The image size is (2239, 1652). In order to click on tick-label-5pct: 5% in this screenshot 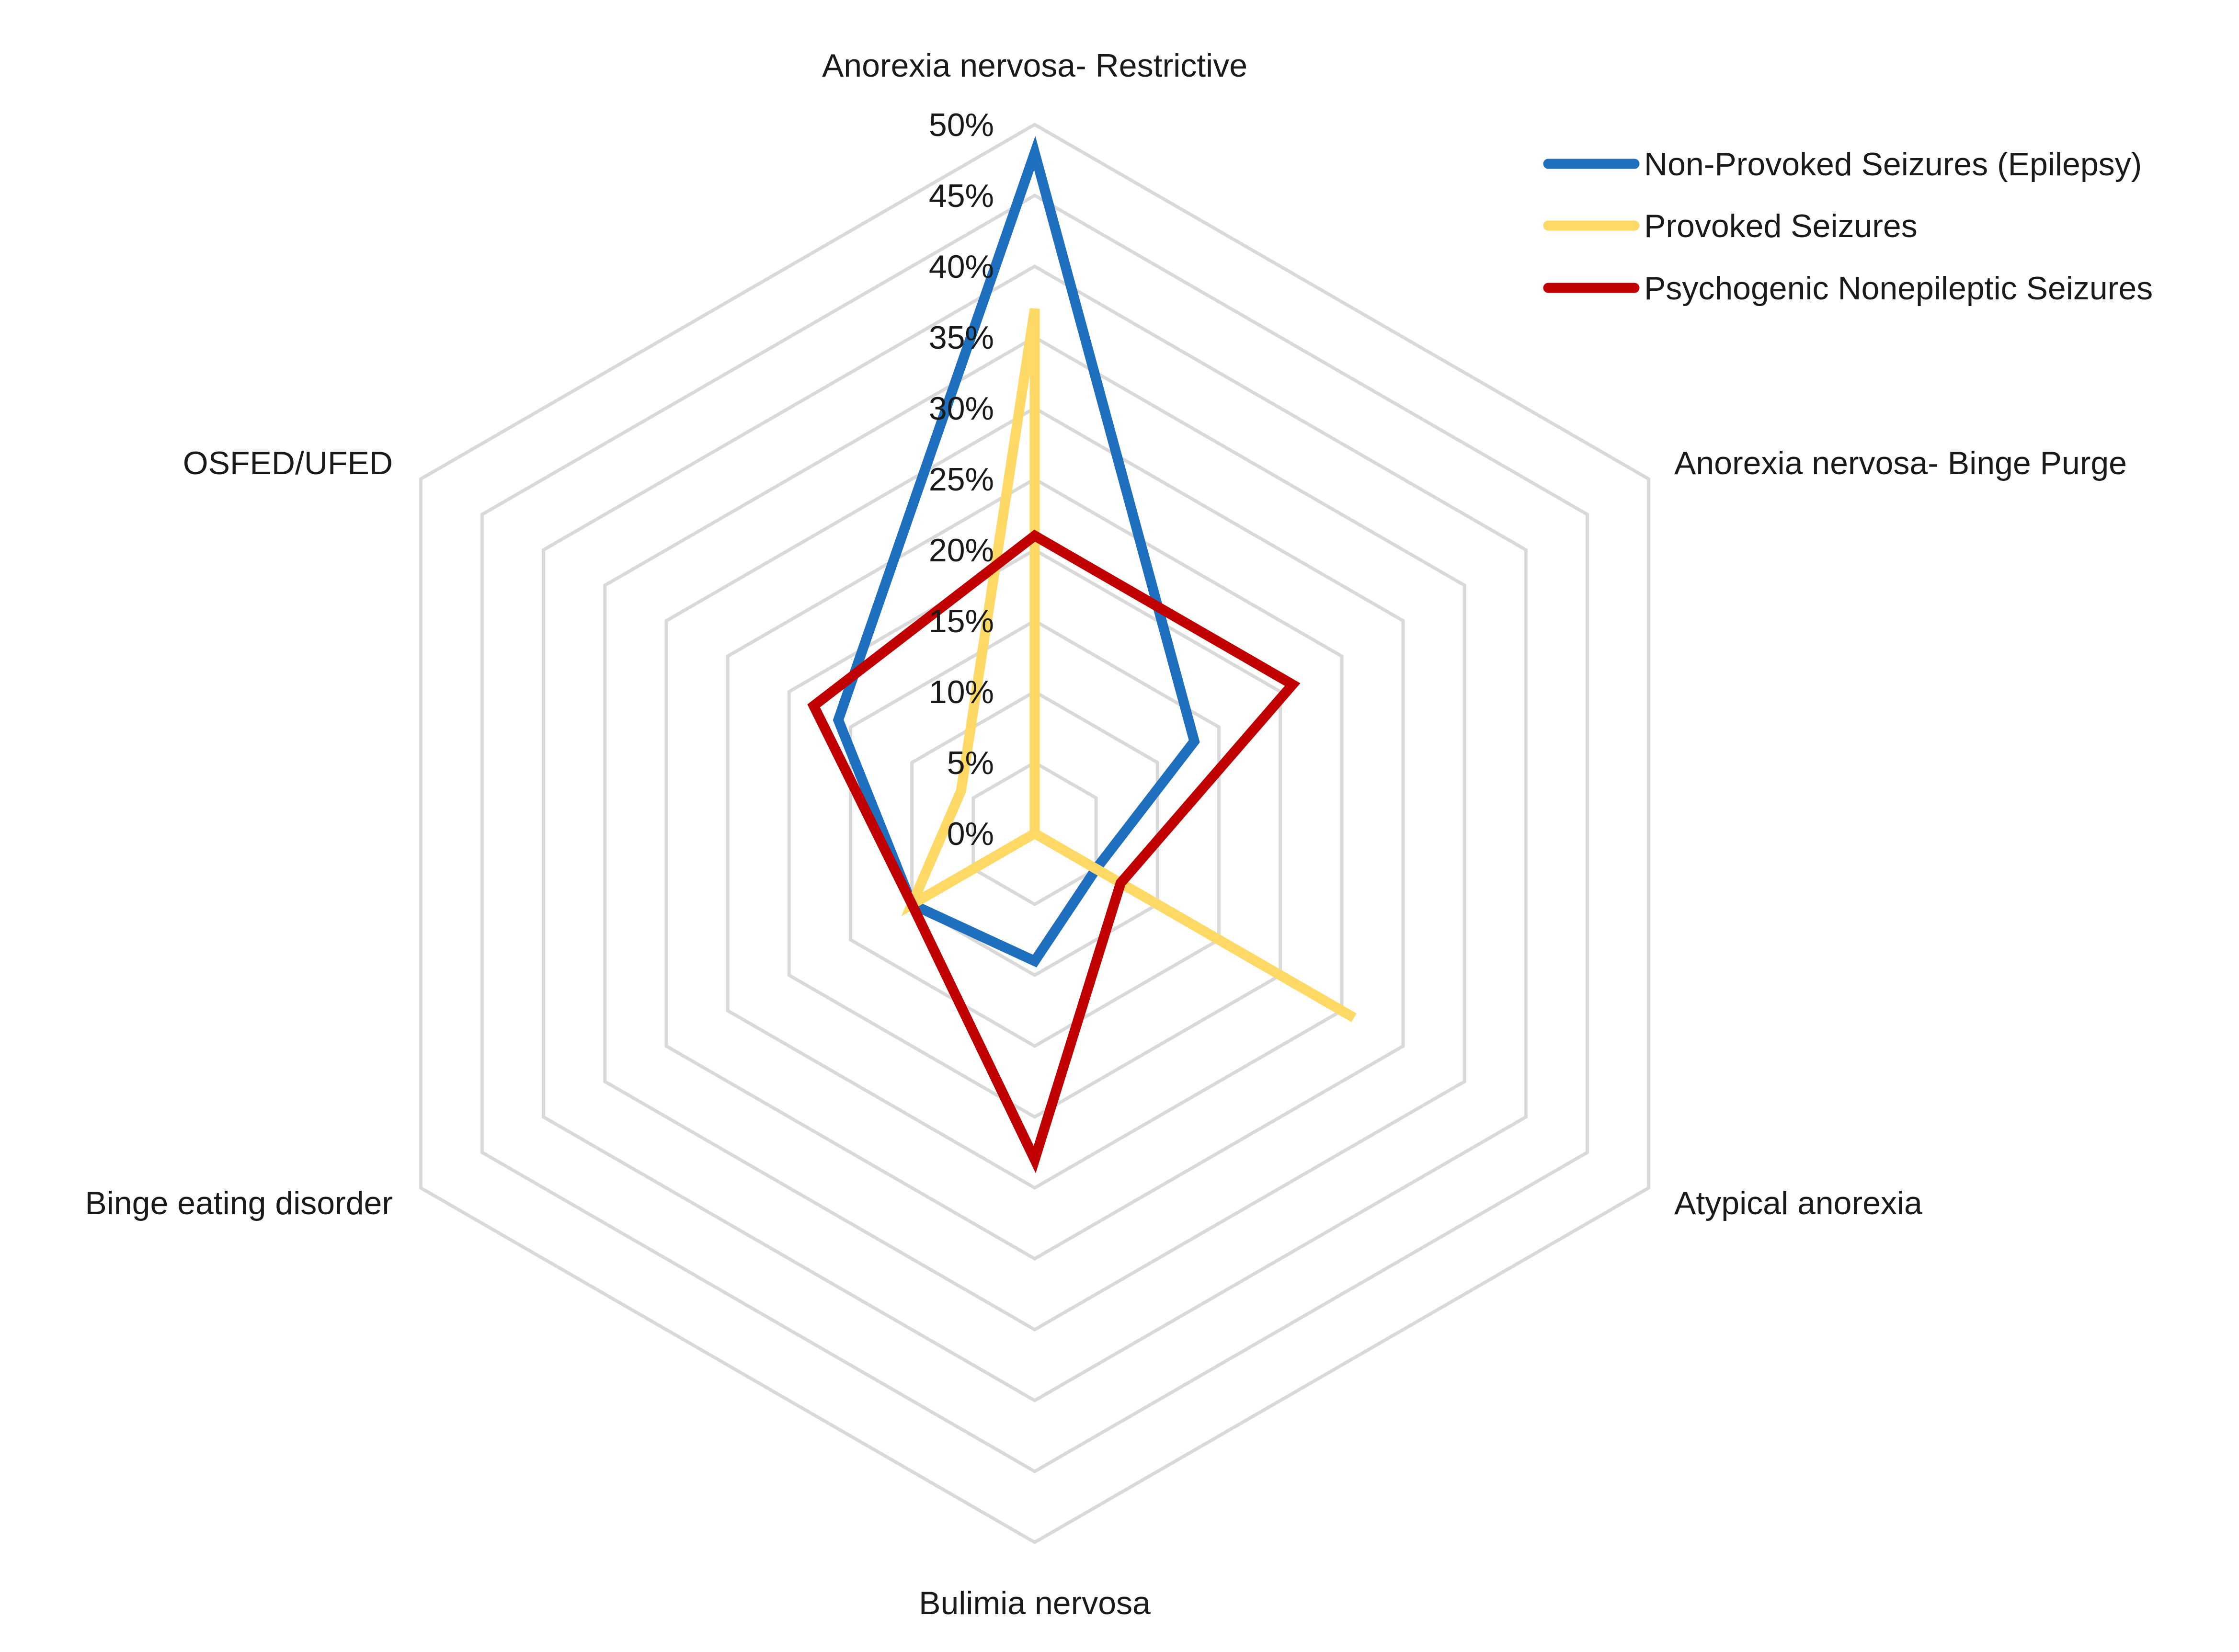, I will do `click(971, 763)`.